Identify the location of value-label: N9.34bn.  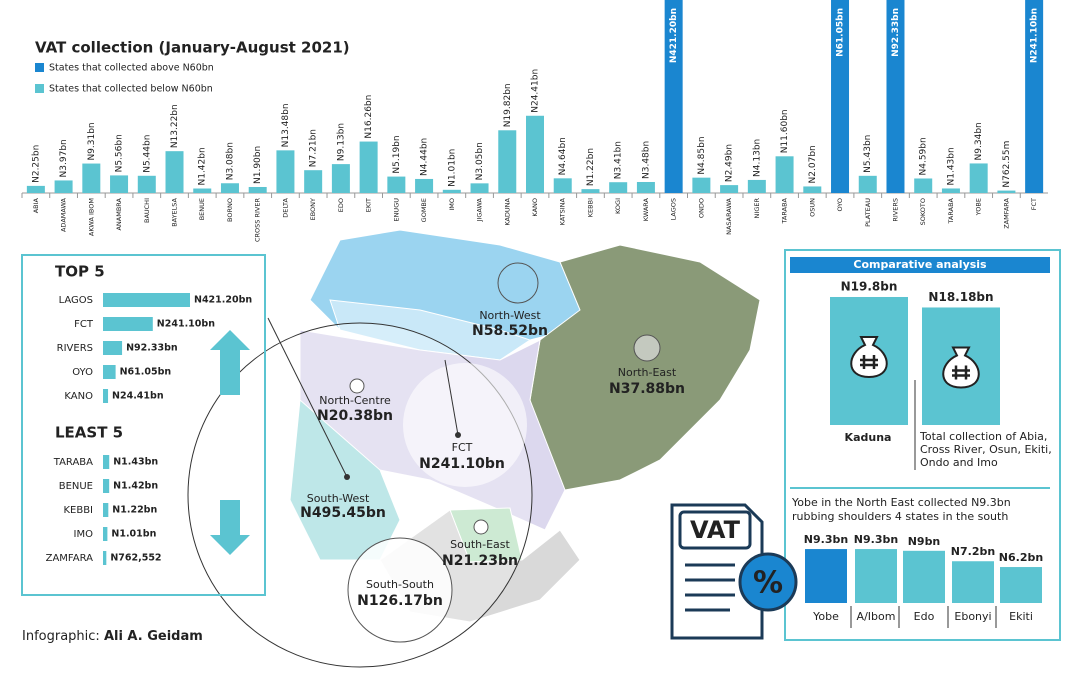
(979, 141).